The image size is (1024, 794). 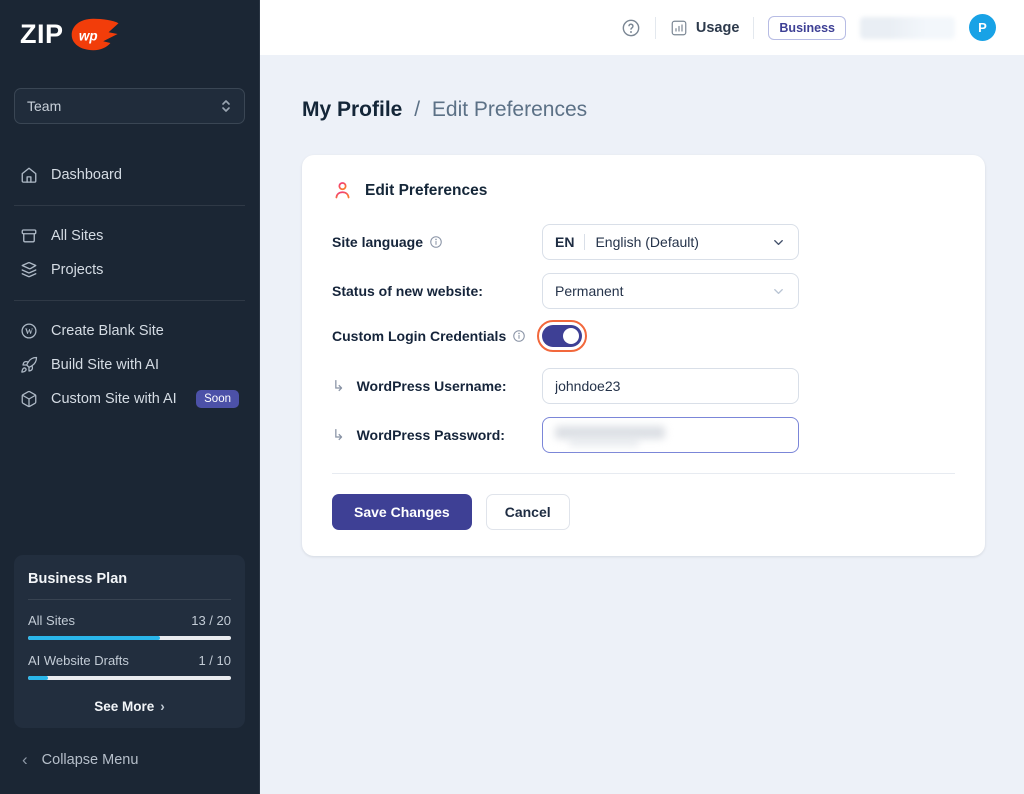 I want to click on plan-title: Business Plan, so click(x=129, y=585).